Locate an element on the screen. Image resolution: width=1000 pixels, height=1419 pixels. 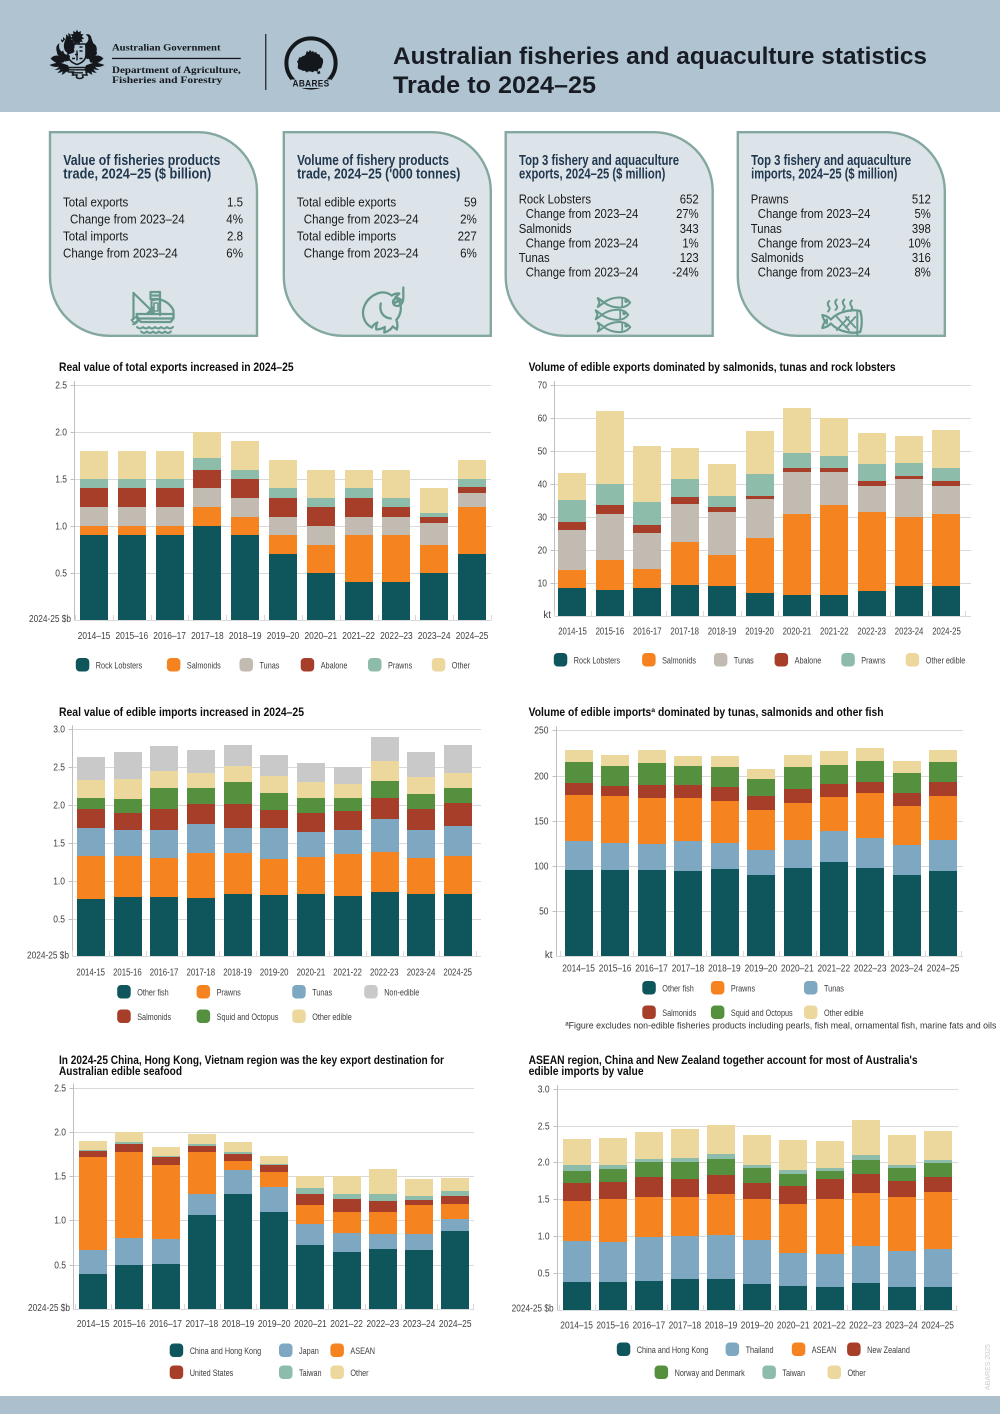
svg-text: 2018-19 is located at coordinates (237, 973).